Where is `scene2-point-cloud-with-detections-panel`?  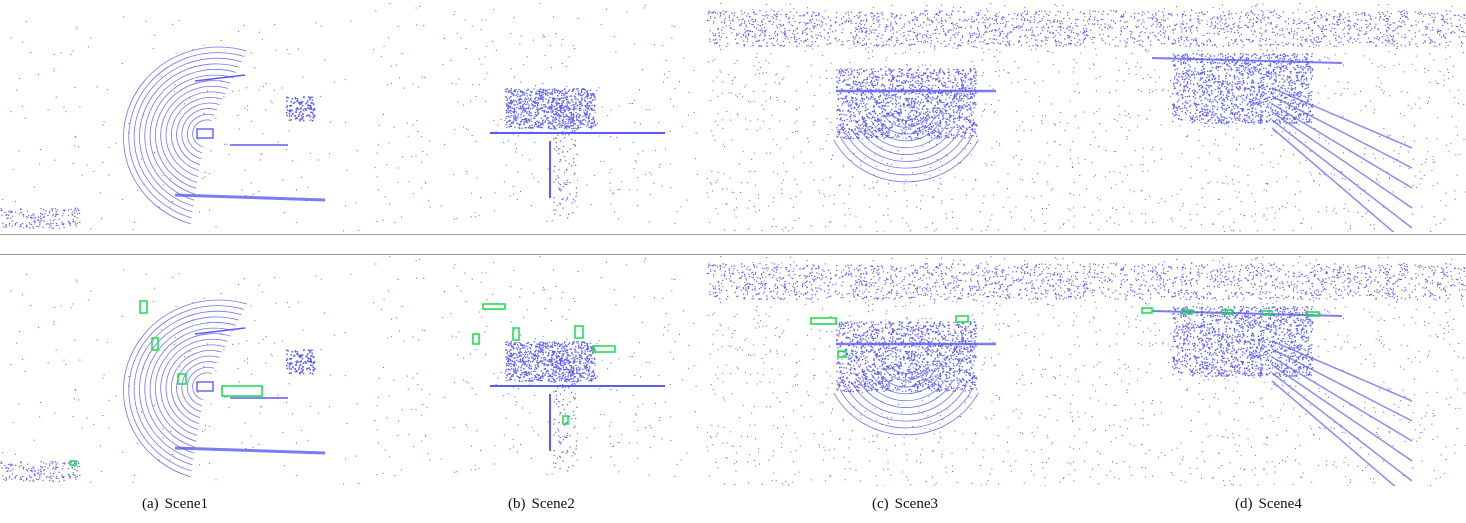
scene2-point-cloud-with-detections-panel is located at coordinates (535, 371).